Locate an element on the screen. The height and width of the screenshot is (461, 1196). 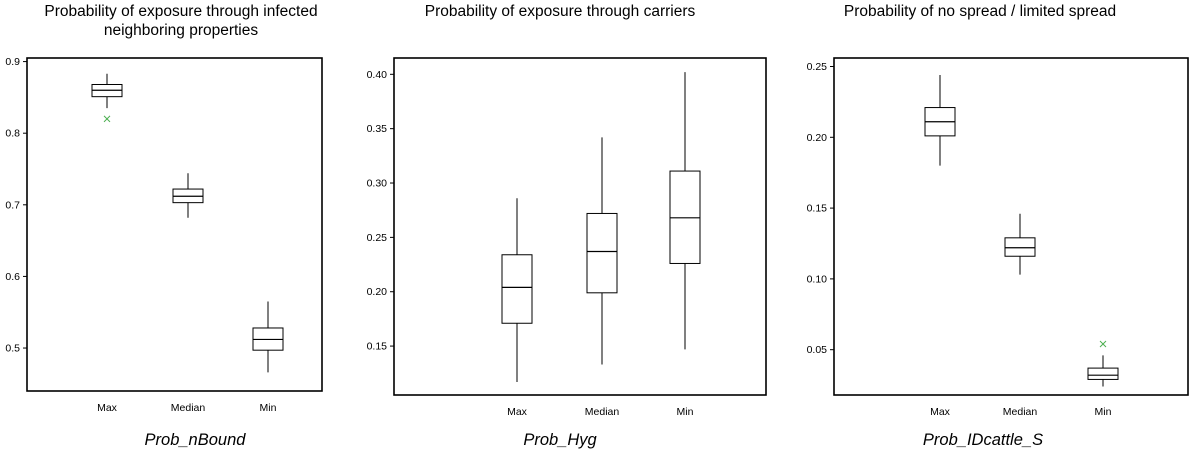
y-tick-label: 0.40 is located at coordinates (377, 75).